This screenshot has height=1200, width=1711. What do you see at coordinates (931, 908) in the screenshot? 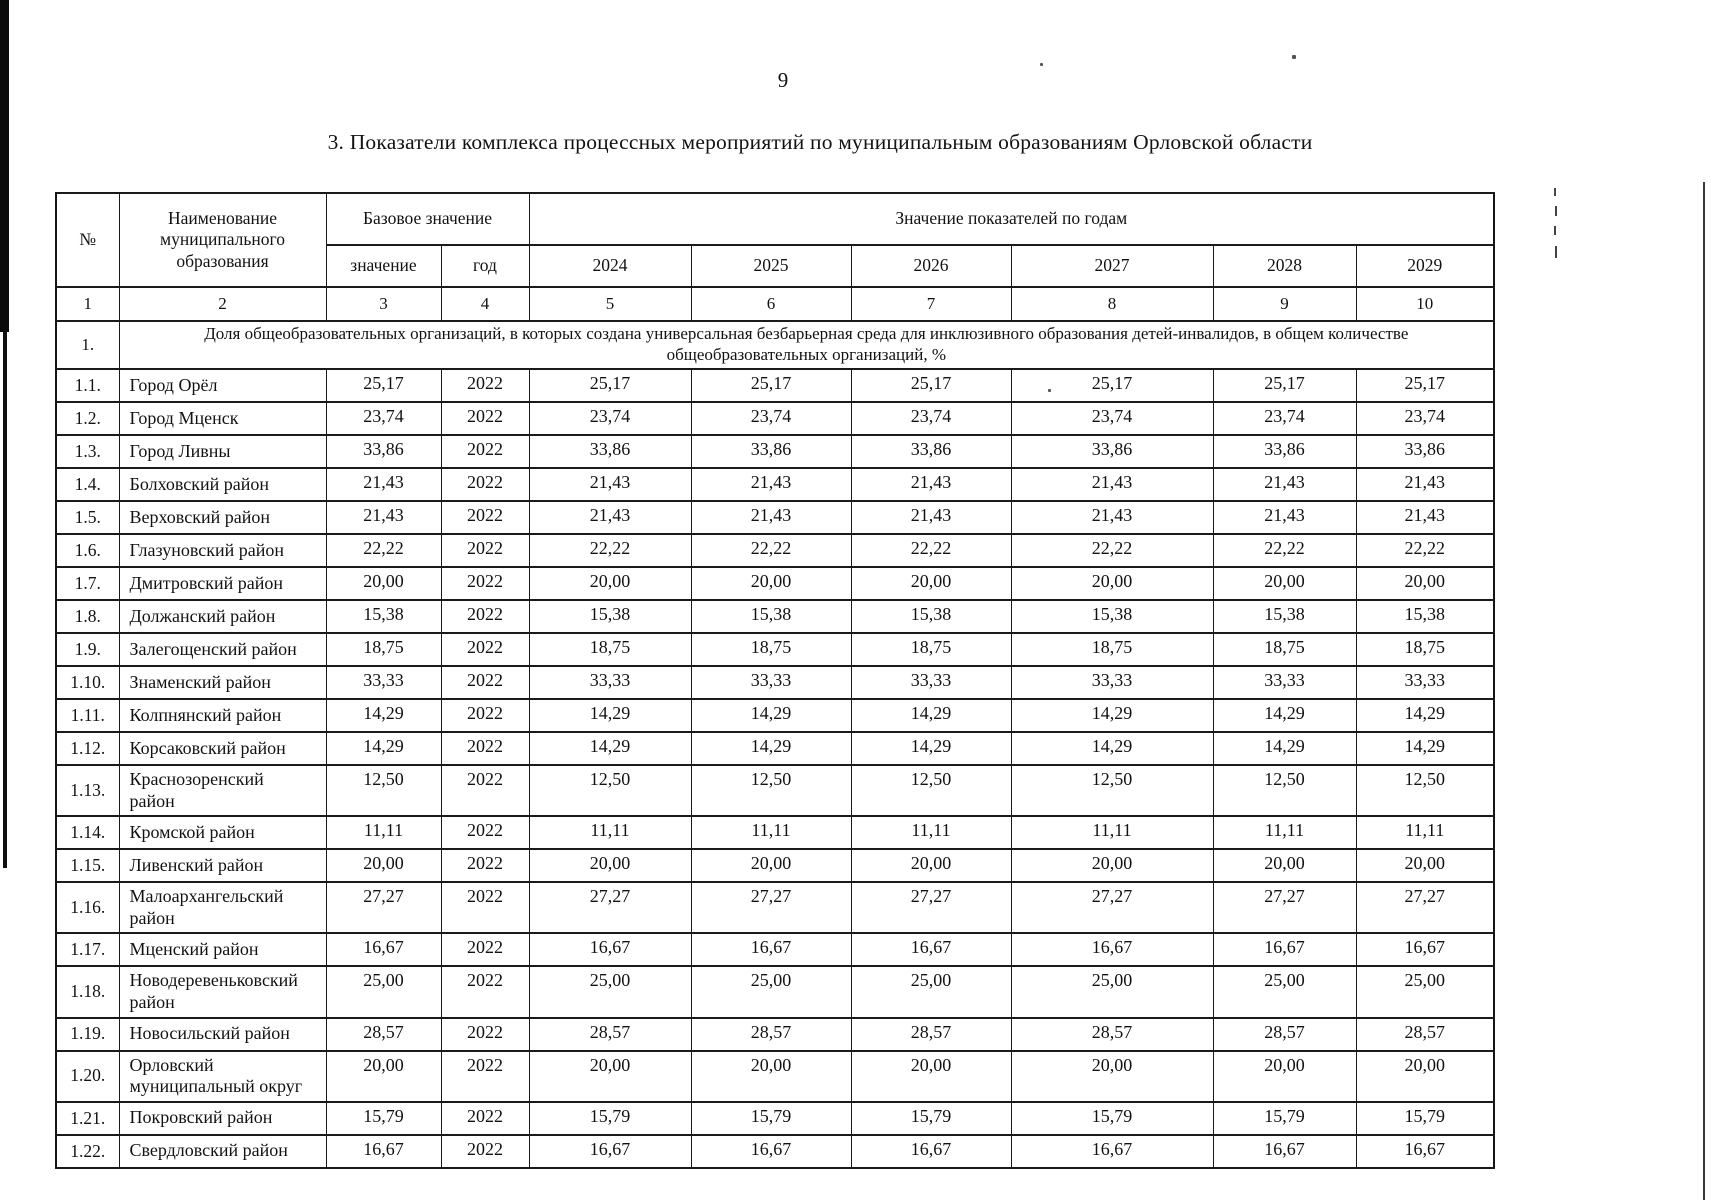
I see `year-value-2026: 27,27` at bounding box center [931, 908].